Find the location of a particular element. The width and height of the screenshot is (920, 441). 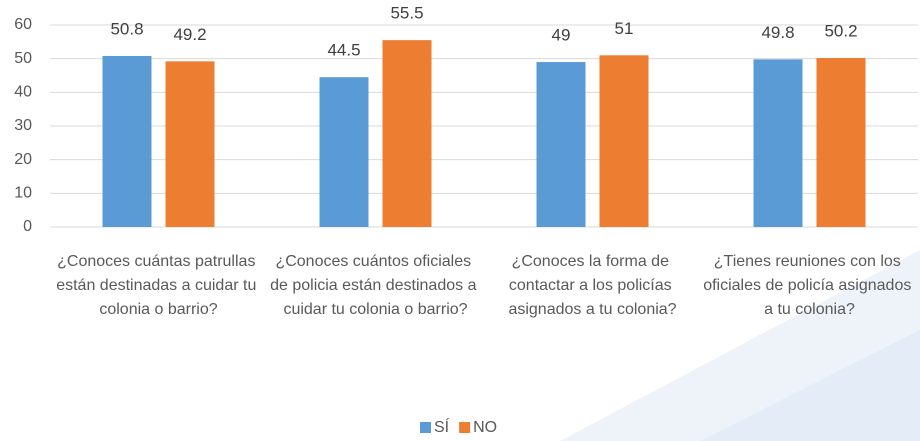

label-line: están destinadas a cuidar tu is located at coordinates (158, 285).